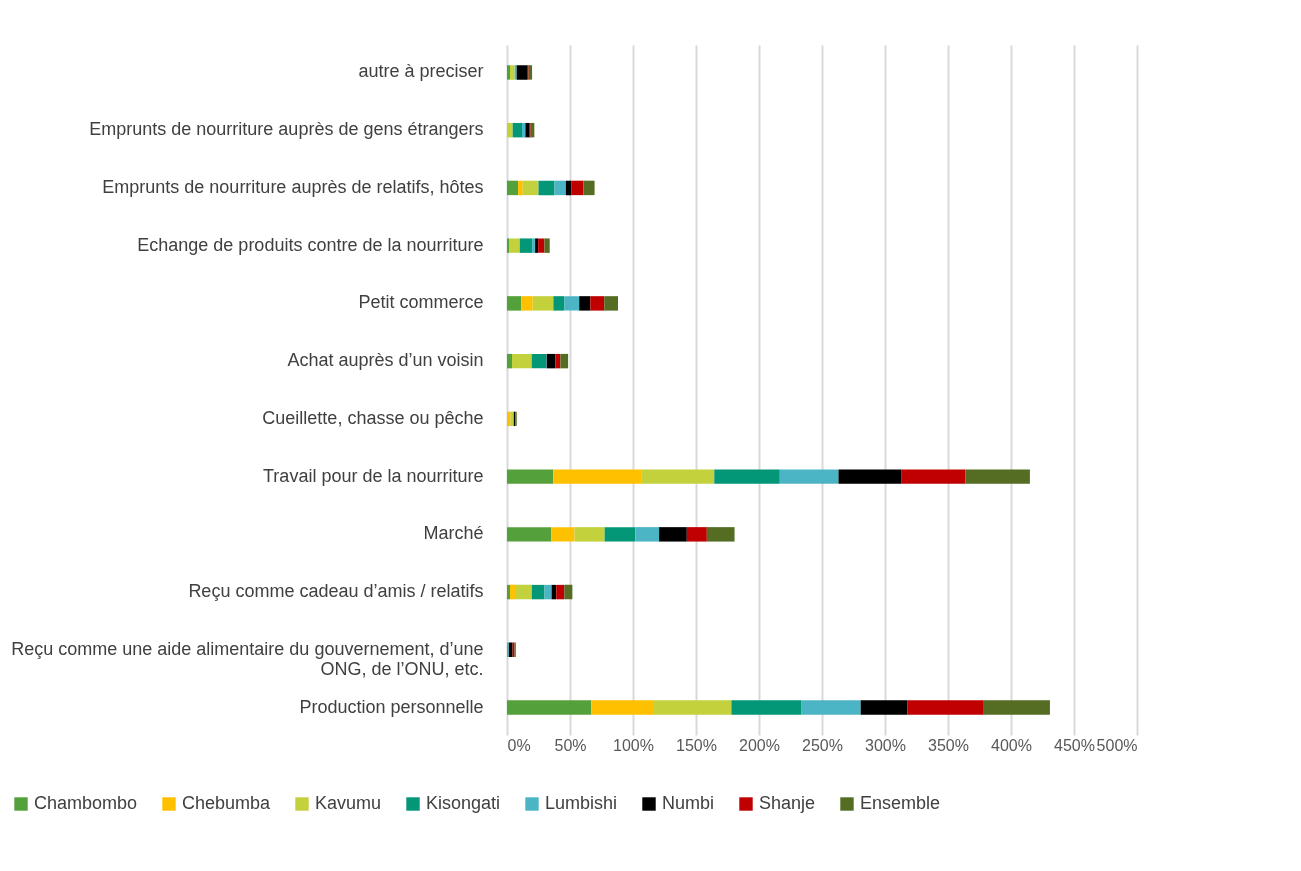 The image size is (1301, 871). Describe the element at coordinates (86, 803) in the screenshot. I see `legend-label: Chambombo` at that location.